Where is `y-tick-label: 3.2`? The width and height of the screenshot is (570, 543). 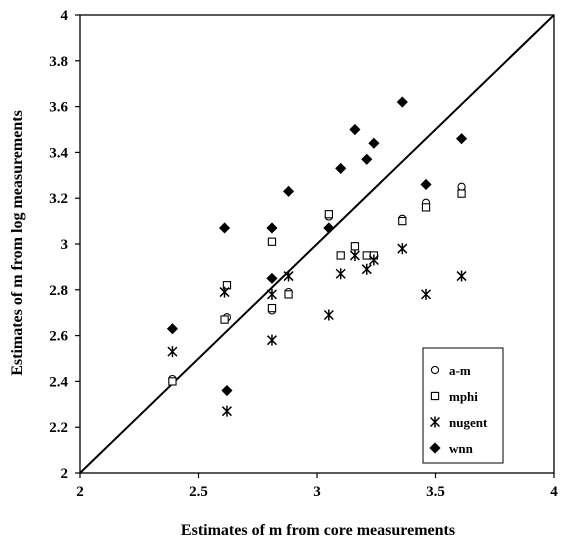
y-tick-label: 3.2 is located at coordinates (58, 199).